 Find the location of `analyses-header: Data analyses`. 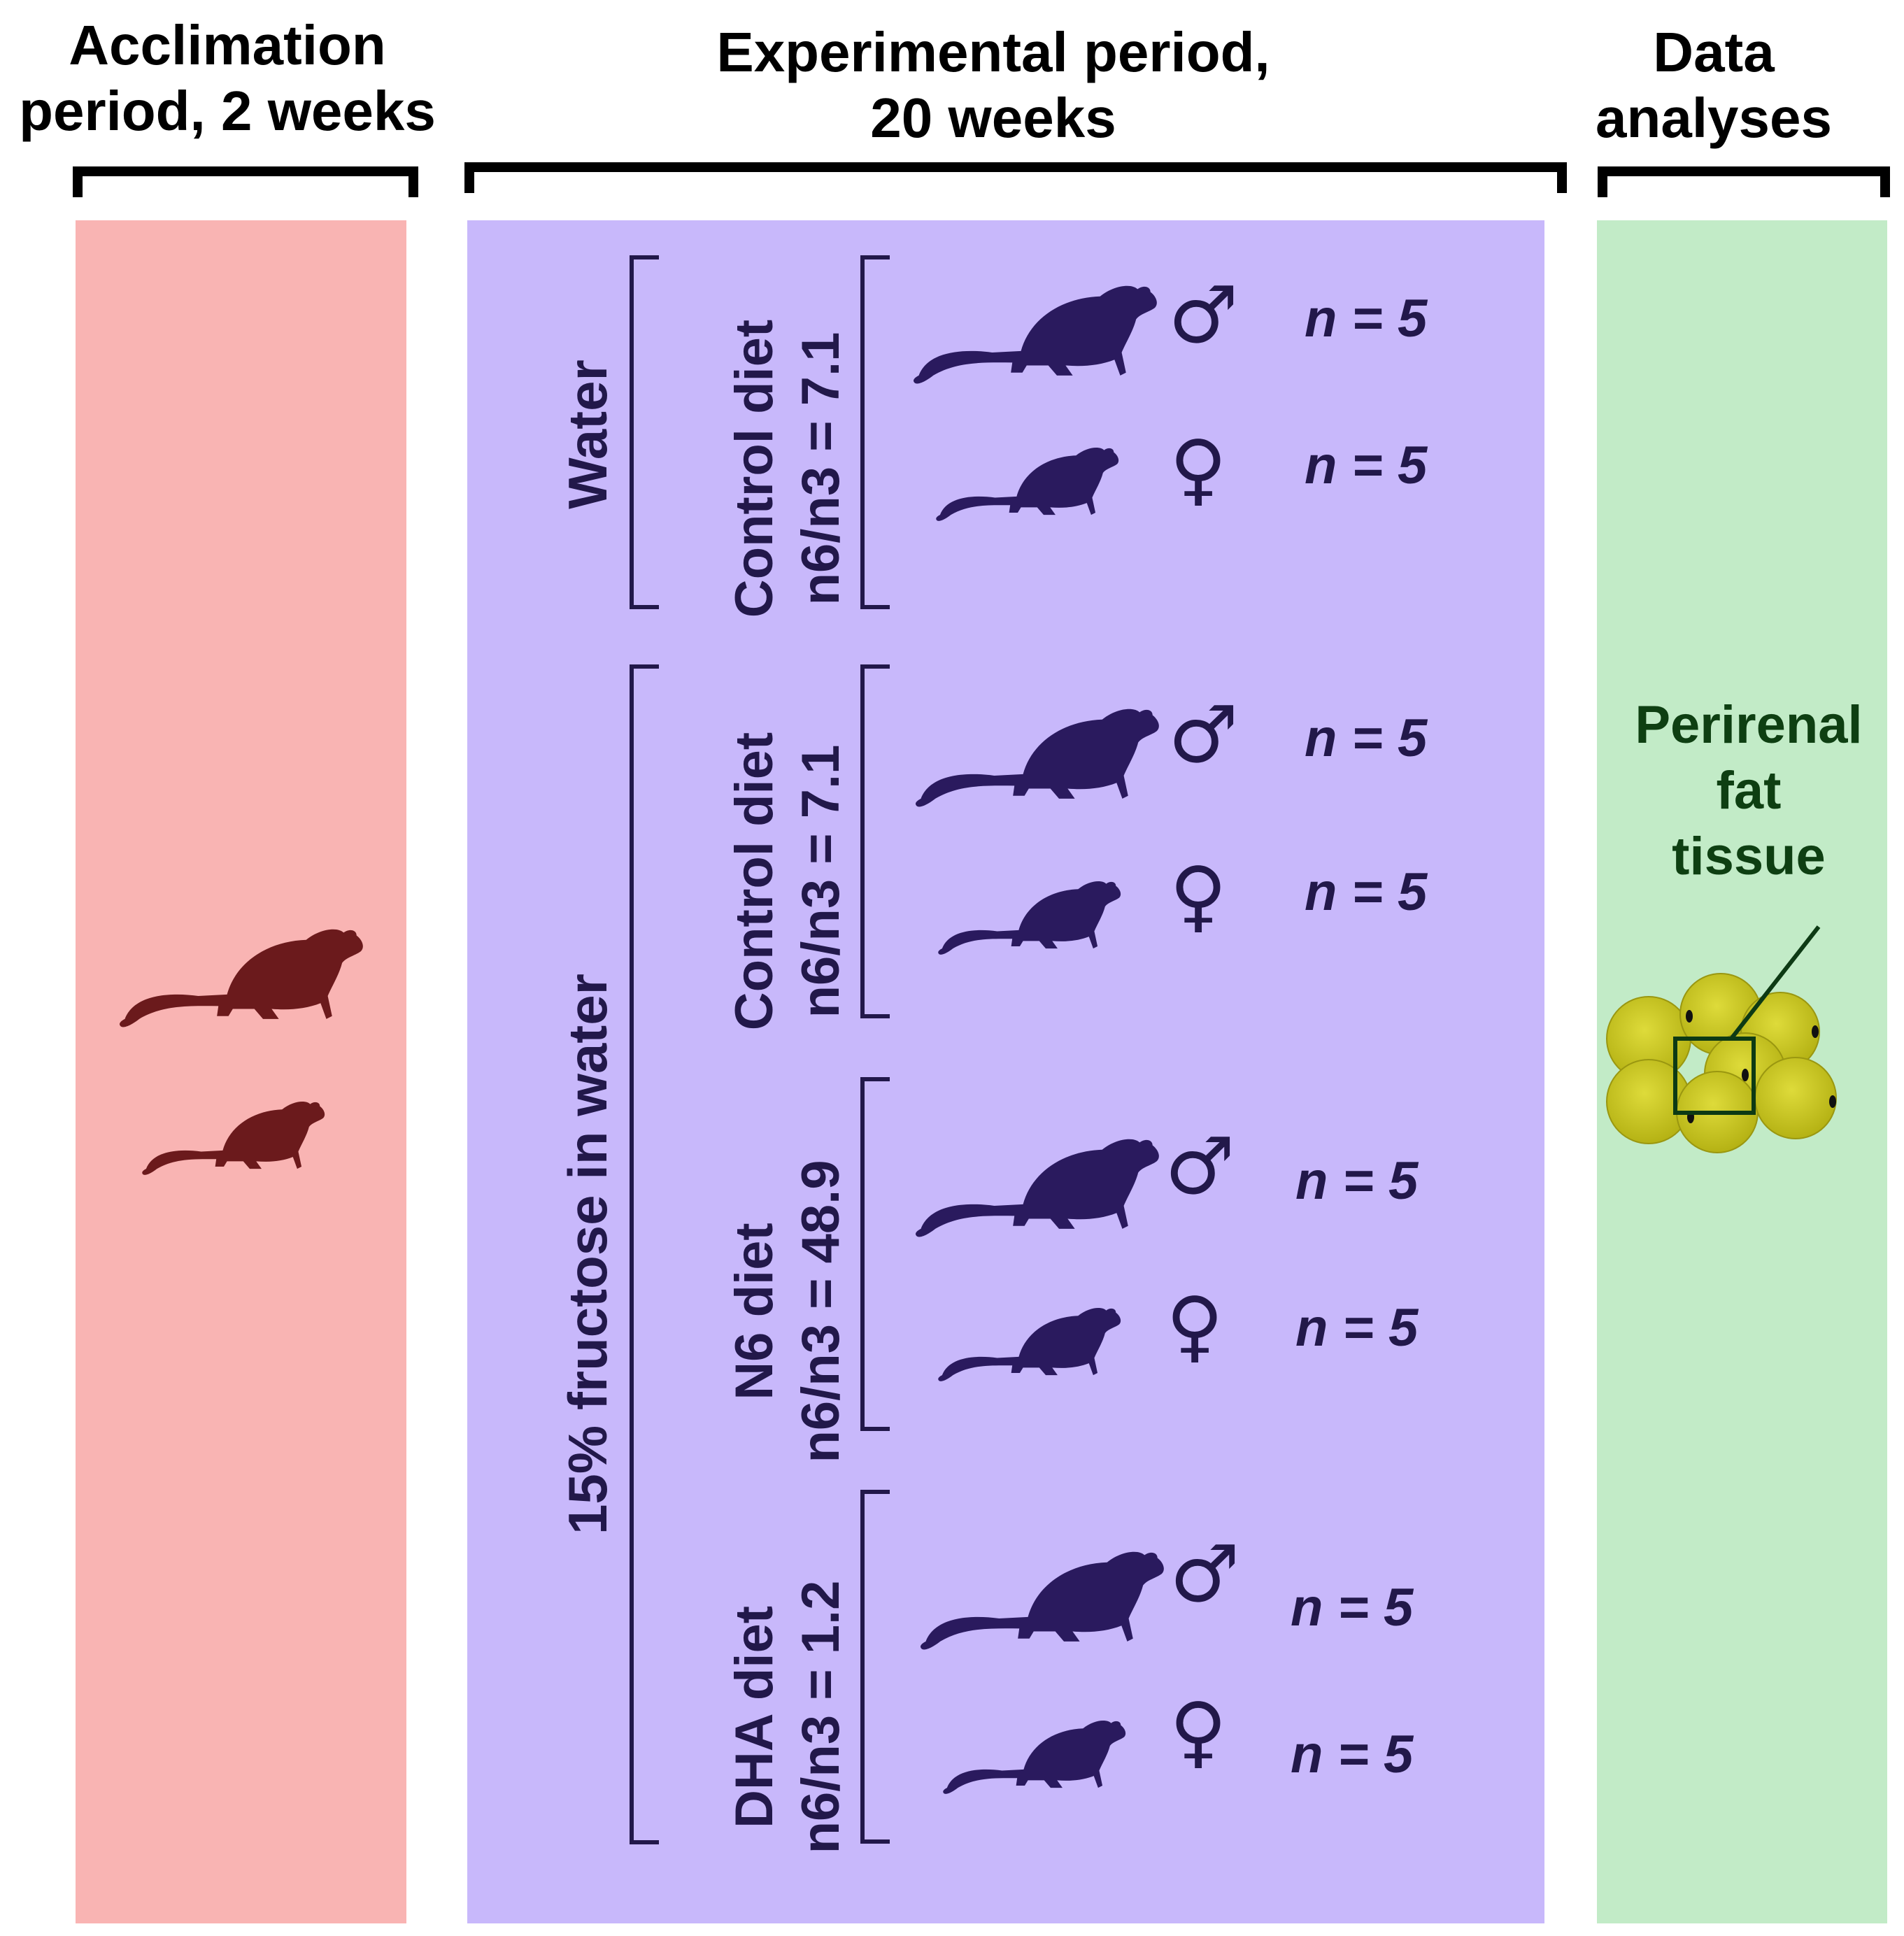

analyses-header: Data analyses is located at coordinates (1714, 85).